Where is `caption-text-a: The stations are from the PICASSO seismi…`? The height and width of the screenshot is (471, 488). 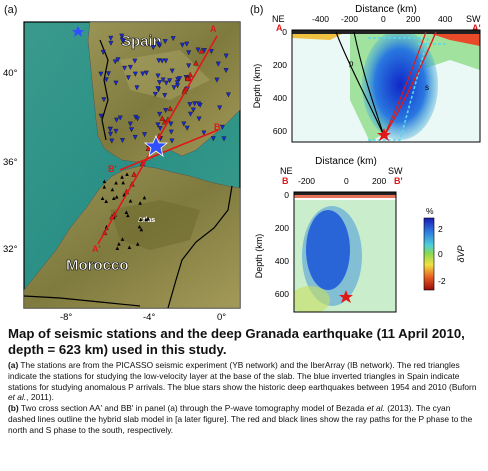 caption-text-a: The stations are from the PICASSO seismi… is located at coordinates (242, 376).